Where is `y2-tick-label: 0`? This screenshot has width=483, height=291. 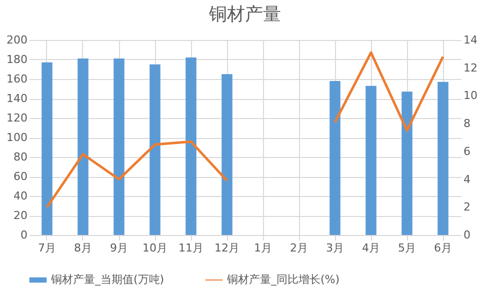 y2-tick-label: 0 is located at coordinates (467, 235).